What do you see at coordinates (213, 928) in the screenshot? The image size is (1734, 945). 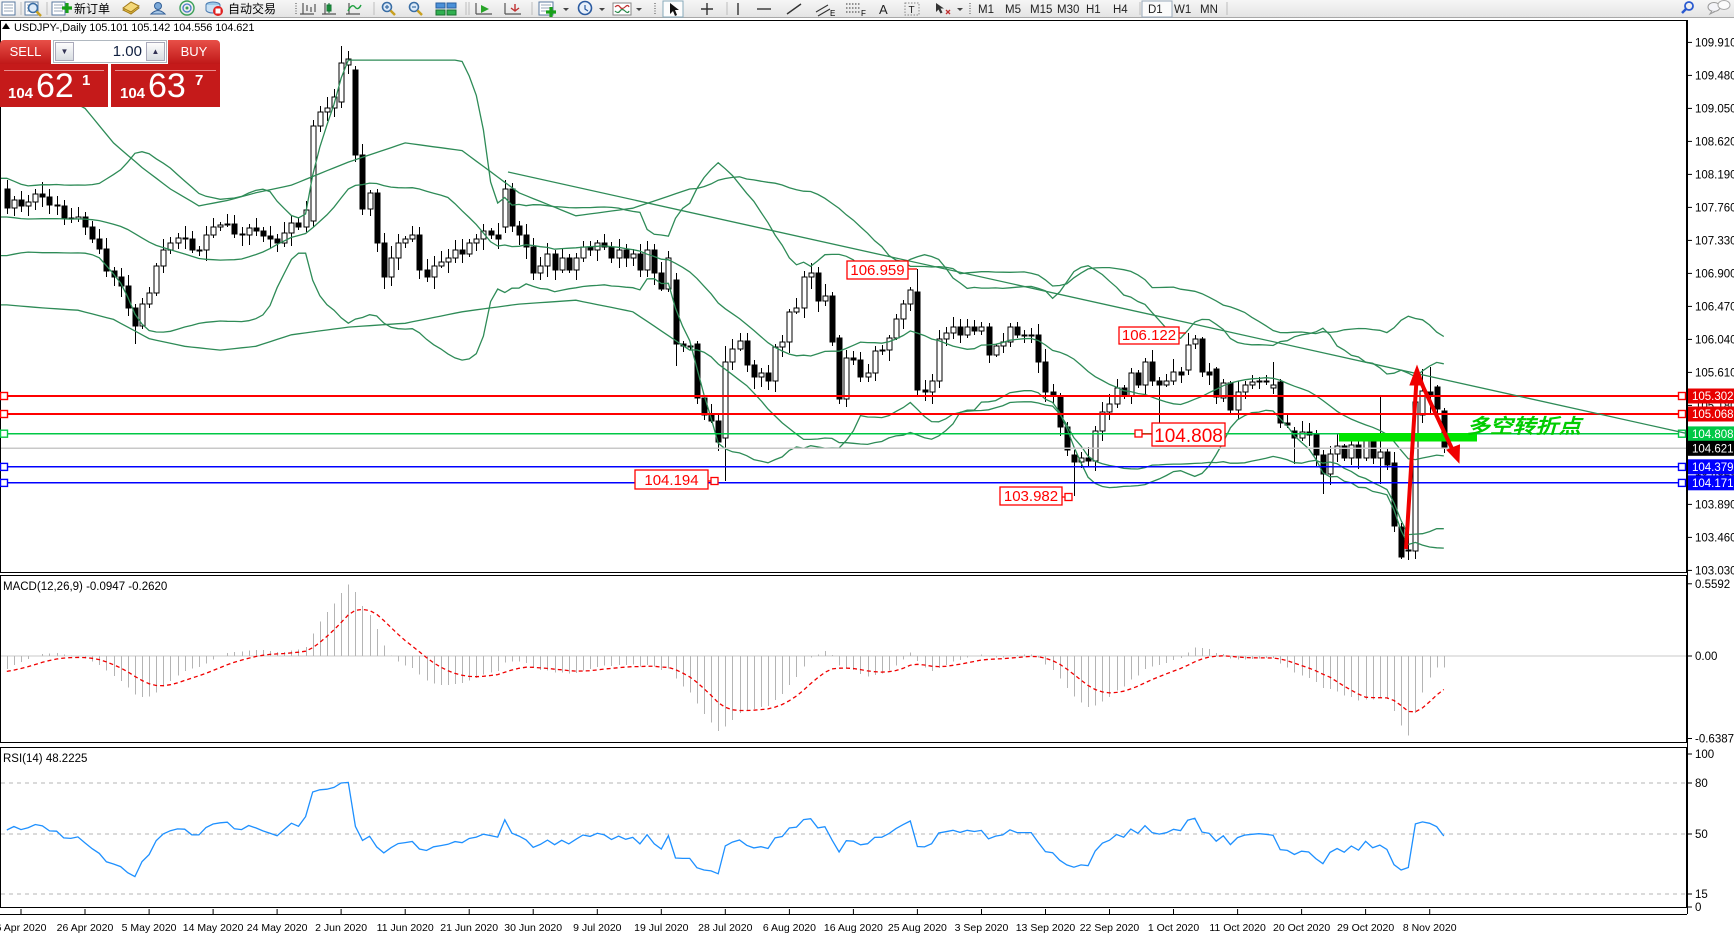 I see `svg-text: 14 May 2020` at bounding box center [213, 928].